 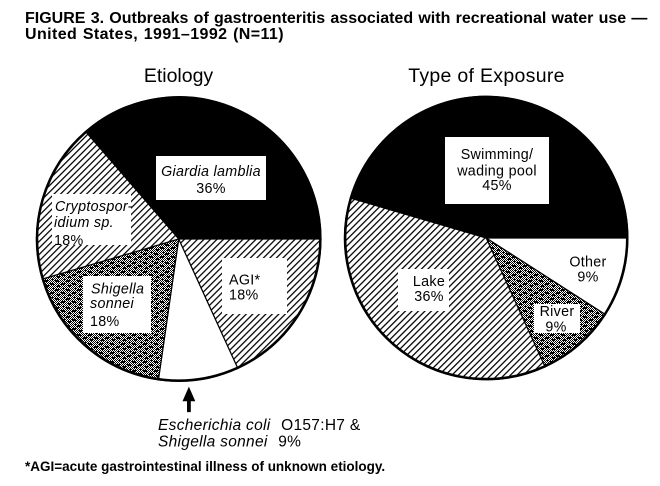 What do you see at coordinates (587, 263) in the screenshot?
I see `svg-text: Other` at bounding box center [587, 263].